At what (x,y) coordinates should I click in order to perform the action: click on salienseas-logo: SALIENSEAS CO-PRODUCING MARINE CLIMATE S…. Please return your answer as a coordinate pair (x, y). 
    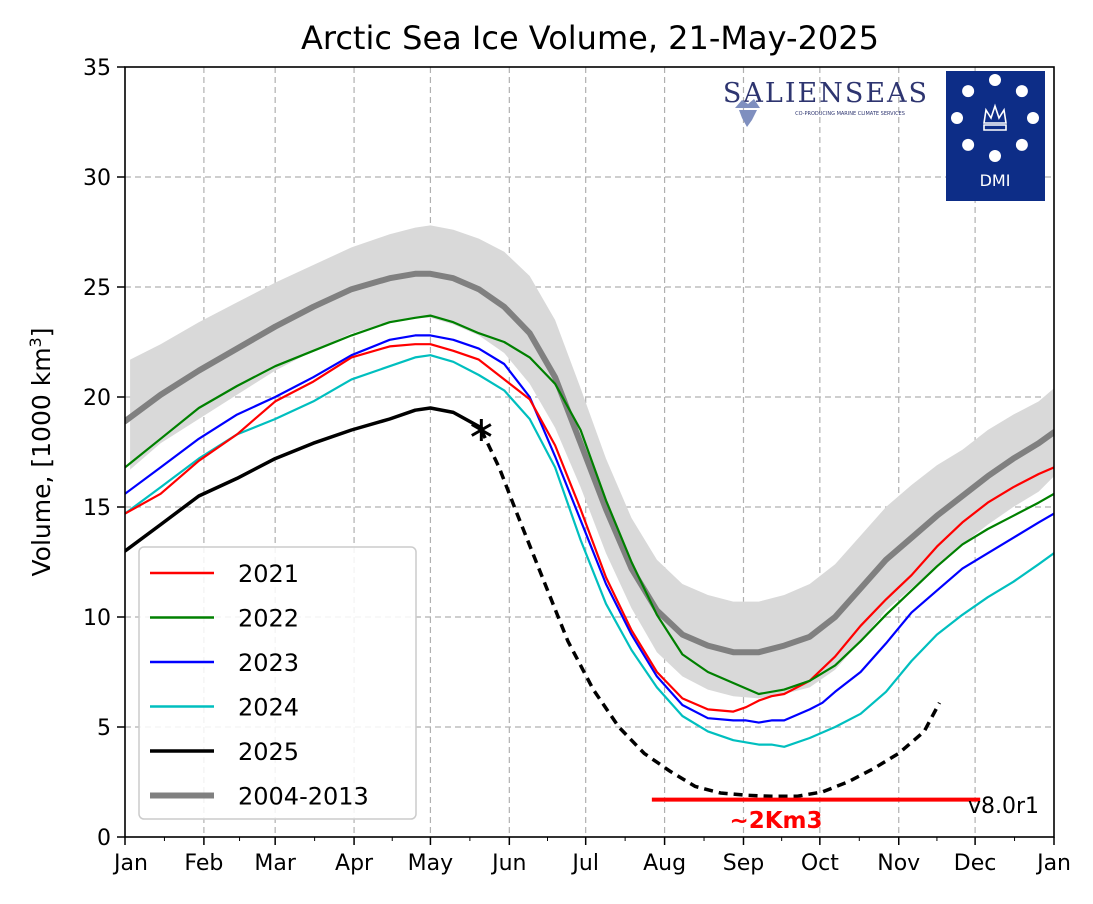
    Looking at the image, I should click on (825, 102).